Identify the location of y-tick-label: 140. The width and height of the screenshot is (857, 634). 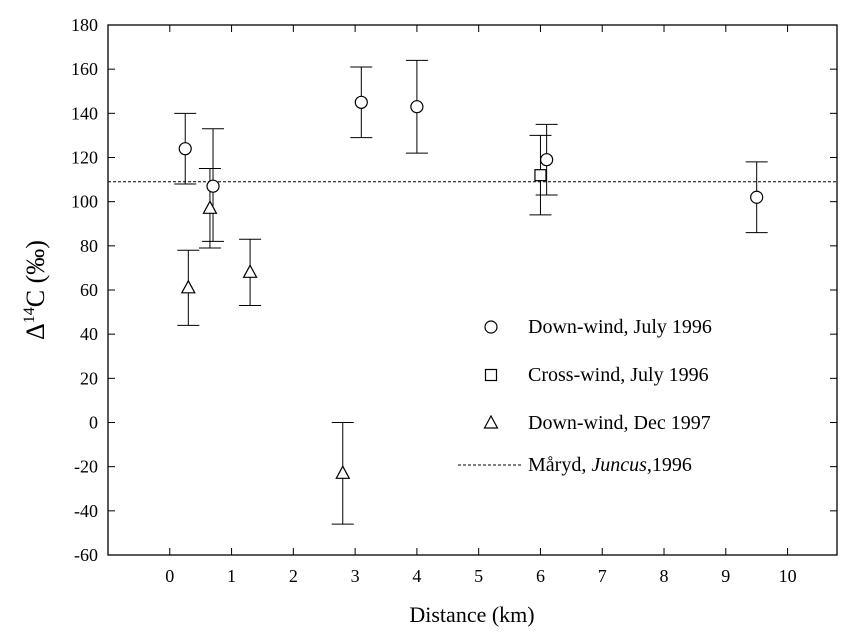
(84, 113).